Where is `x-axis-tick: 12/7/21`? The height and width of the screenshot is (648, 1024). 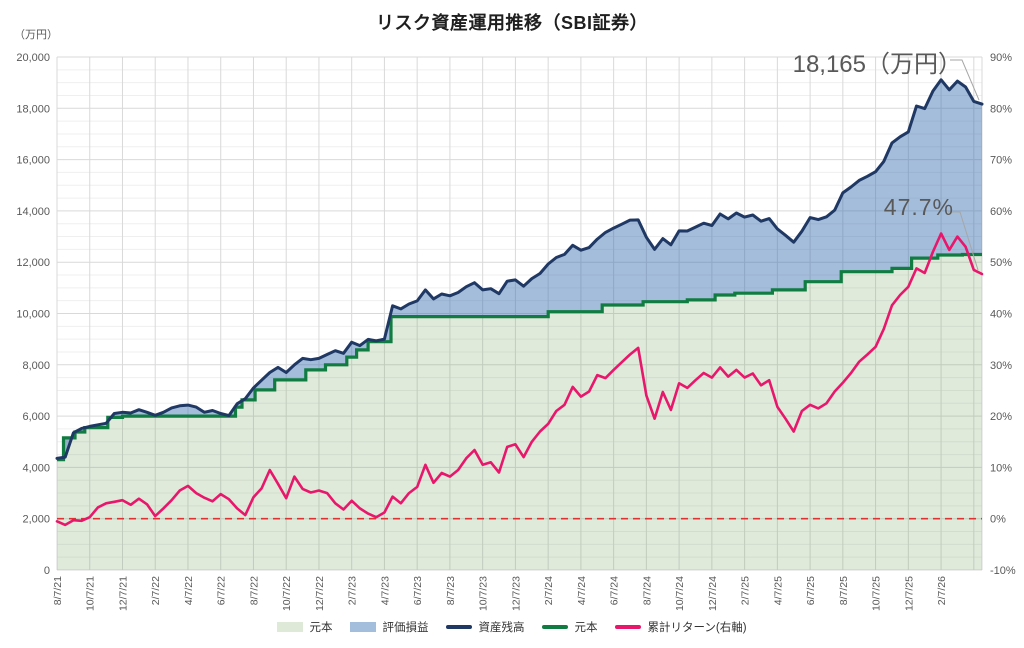
x-axis-tick: 12/7/21 is located at coordinates (123, 593).